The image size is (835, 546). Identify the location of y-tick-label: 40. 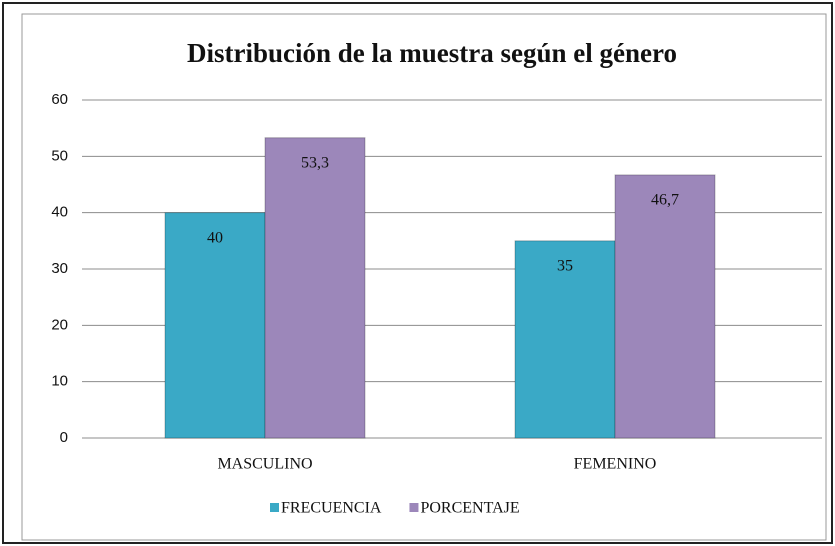
(59, 212).